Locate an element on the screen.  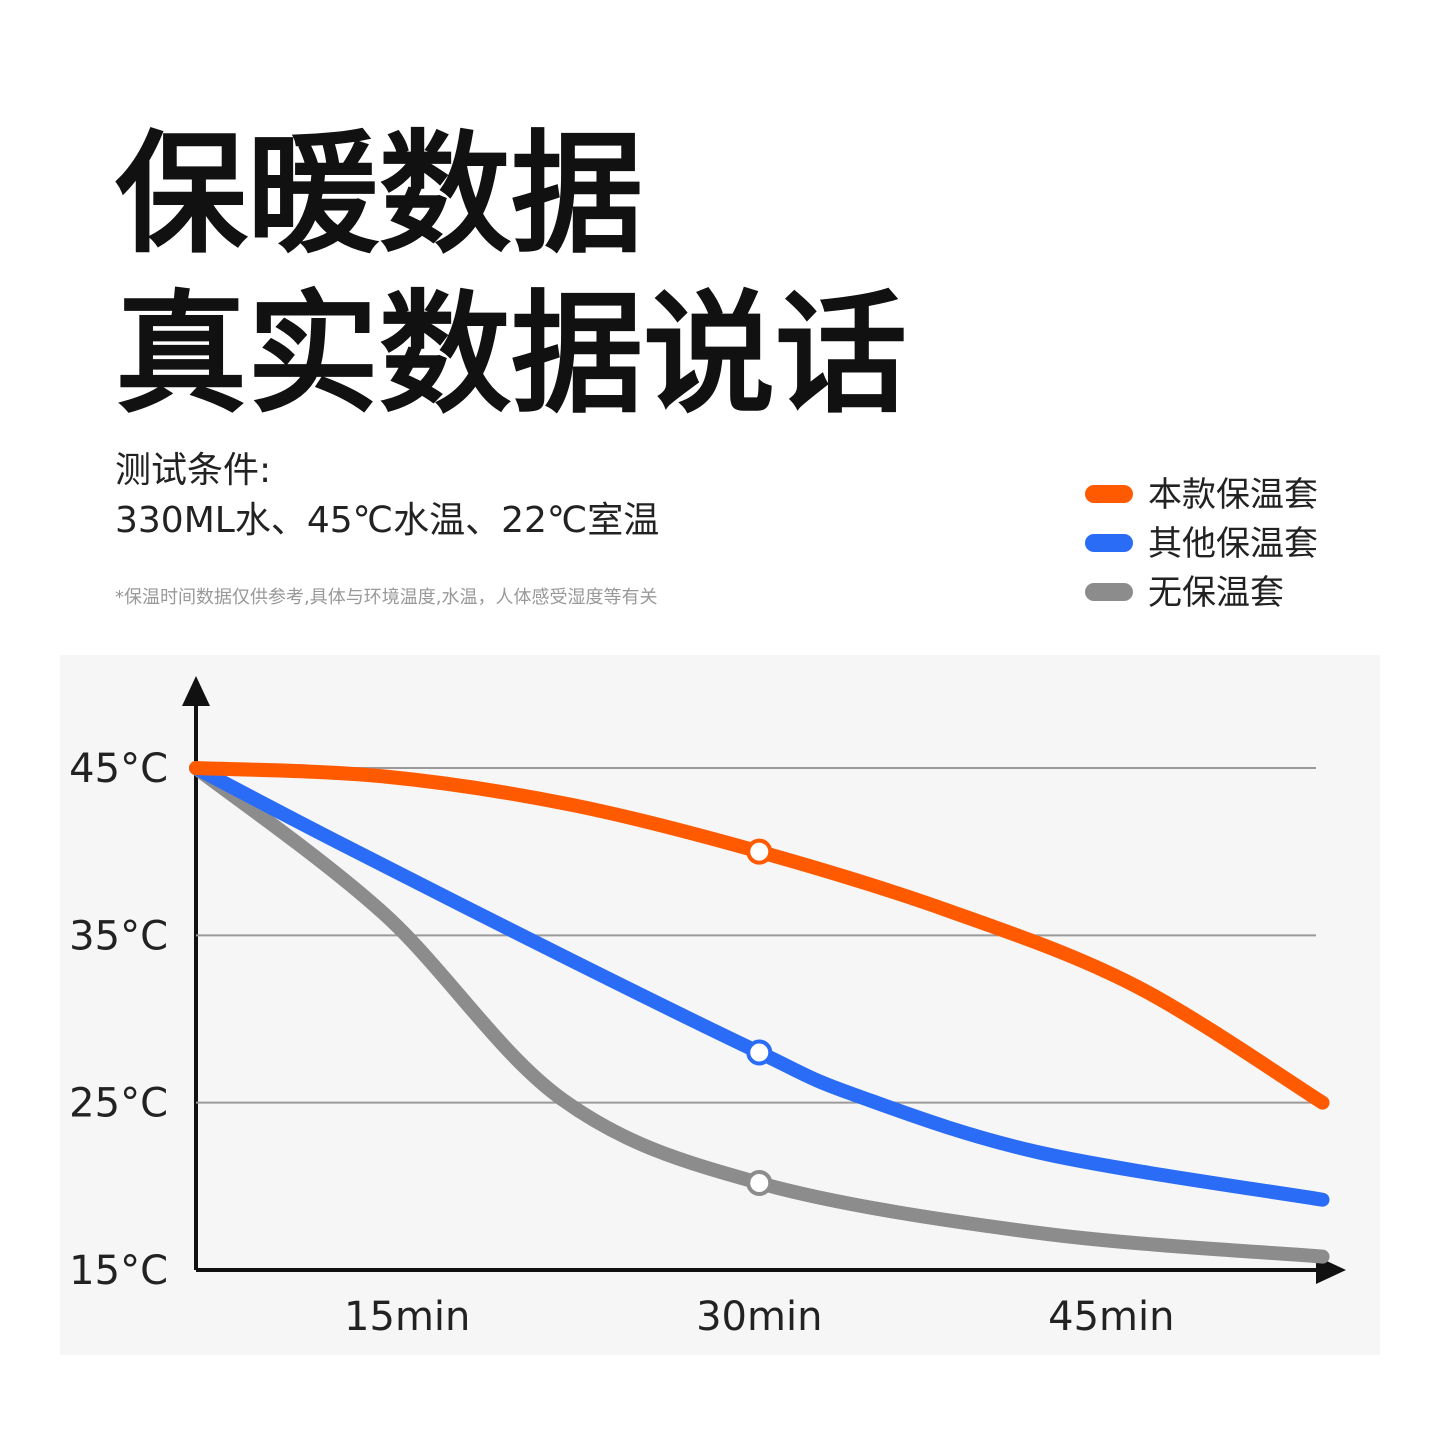
chart-title: 保暖数据 is located at coordinates (379, 195).